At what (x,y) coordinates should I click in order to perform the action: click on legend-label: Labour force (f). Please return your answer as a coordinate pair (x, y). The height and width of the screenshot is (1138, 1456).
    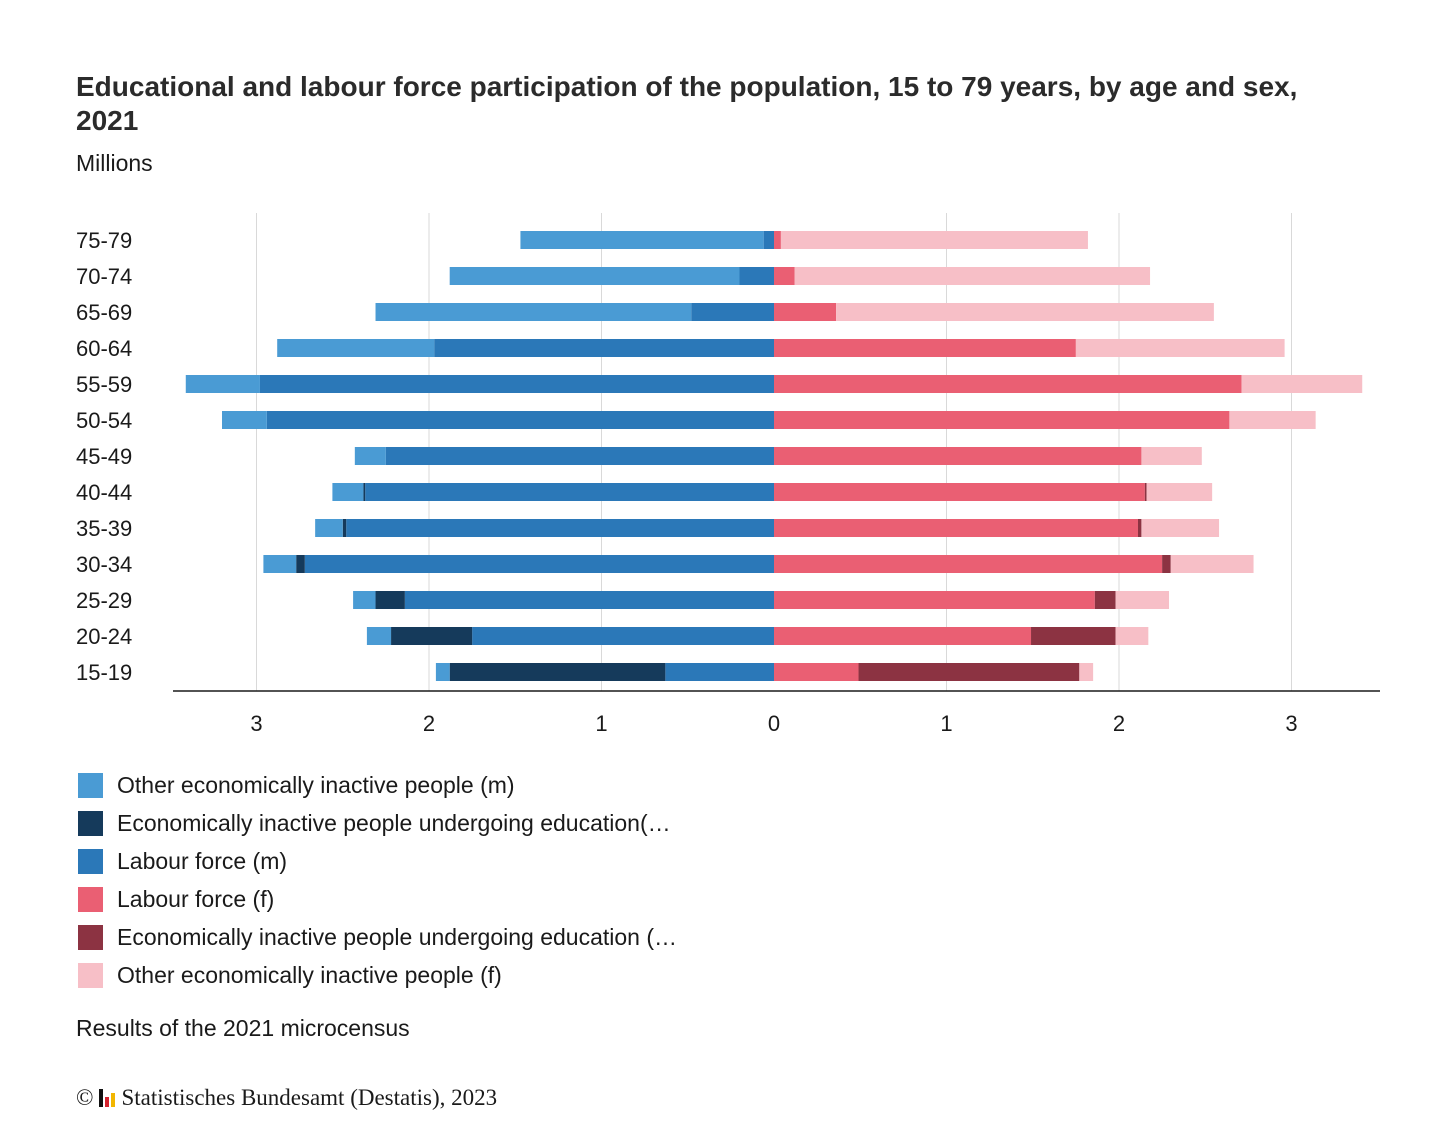
    Looking at the image, I should click on (196, 898).